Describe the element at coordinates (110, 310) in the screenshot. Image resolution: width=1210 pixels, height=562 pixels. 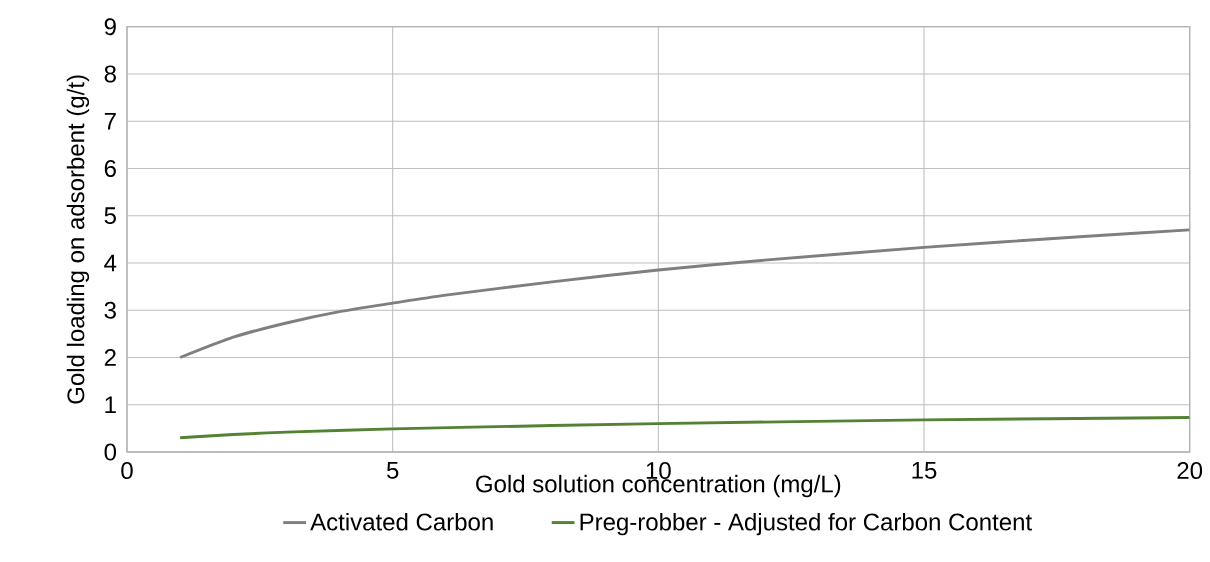
I see `y-tick-label: 3` at that location.